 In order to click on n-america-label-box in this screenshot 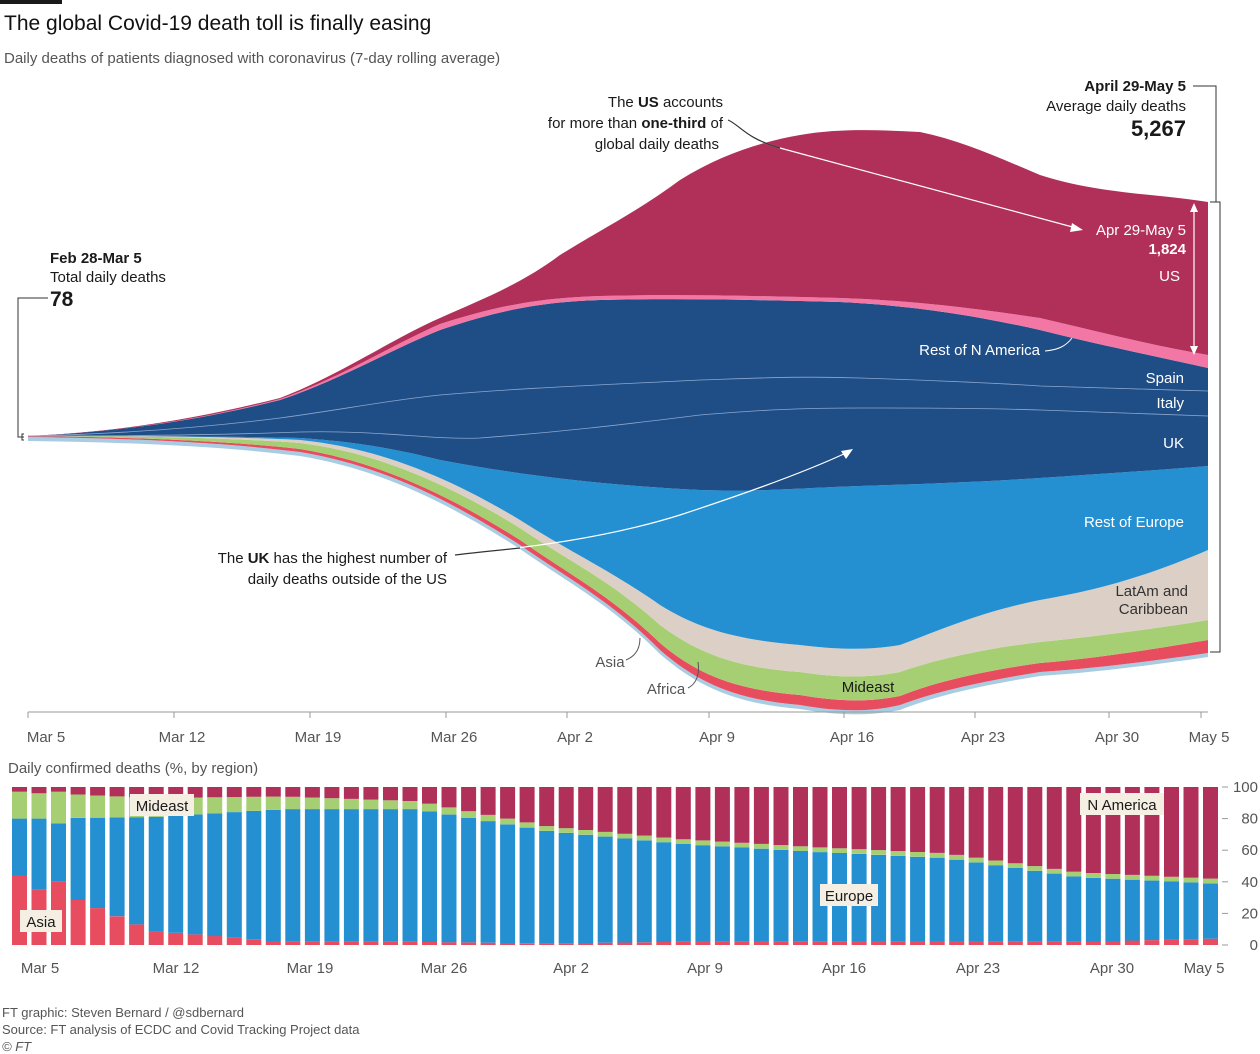, I will do `click(1122, 804)`.